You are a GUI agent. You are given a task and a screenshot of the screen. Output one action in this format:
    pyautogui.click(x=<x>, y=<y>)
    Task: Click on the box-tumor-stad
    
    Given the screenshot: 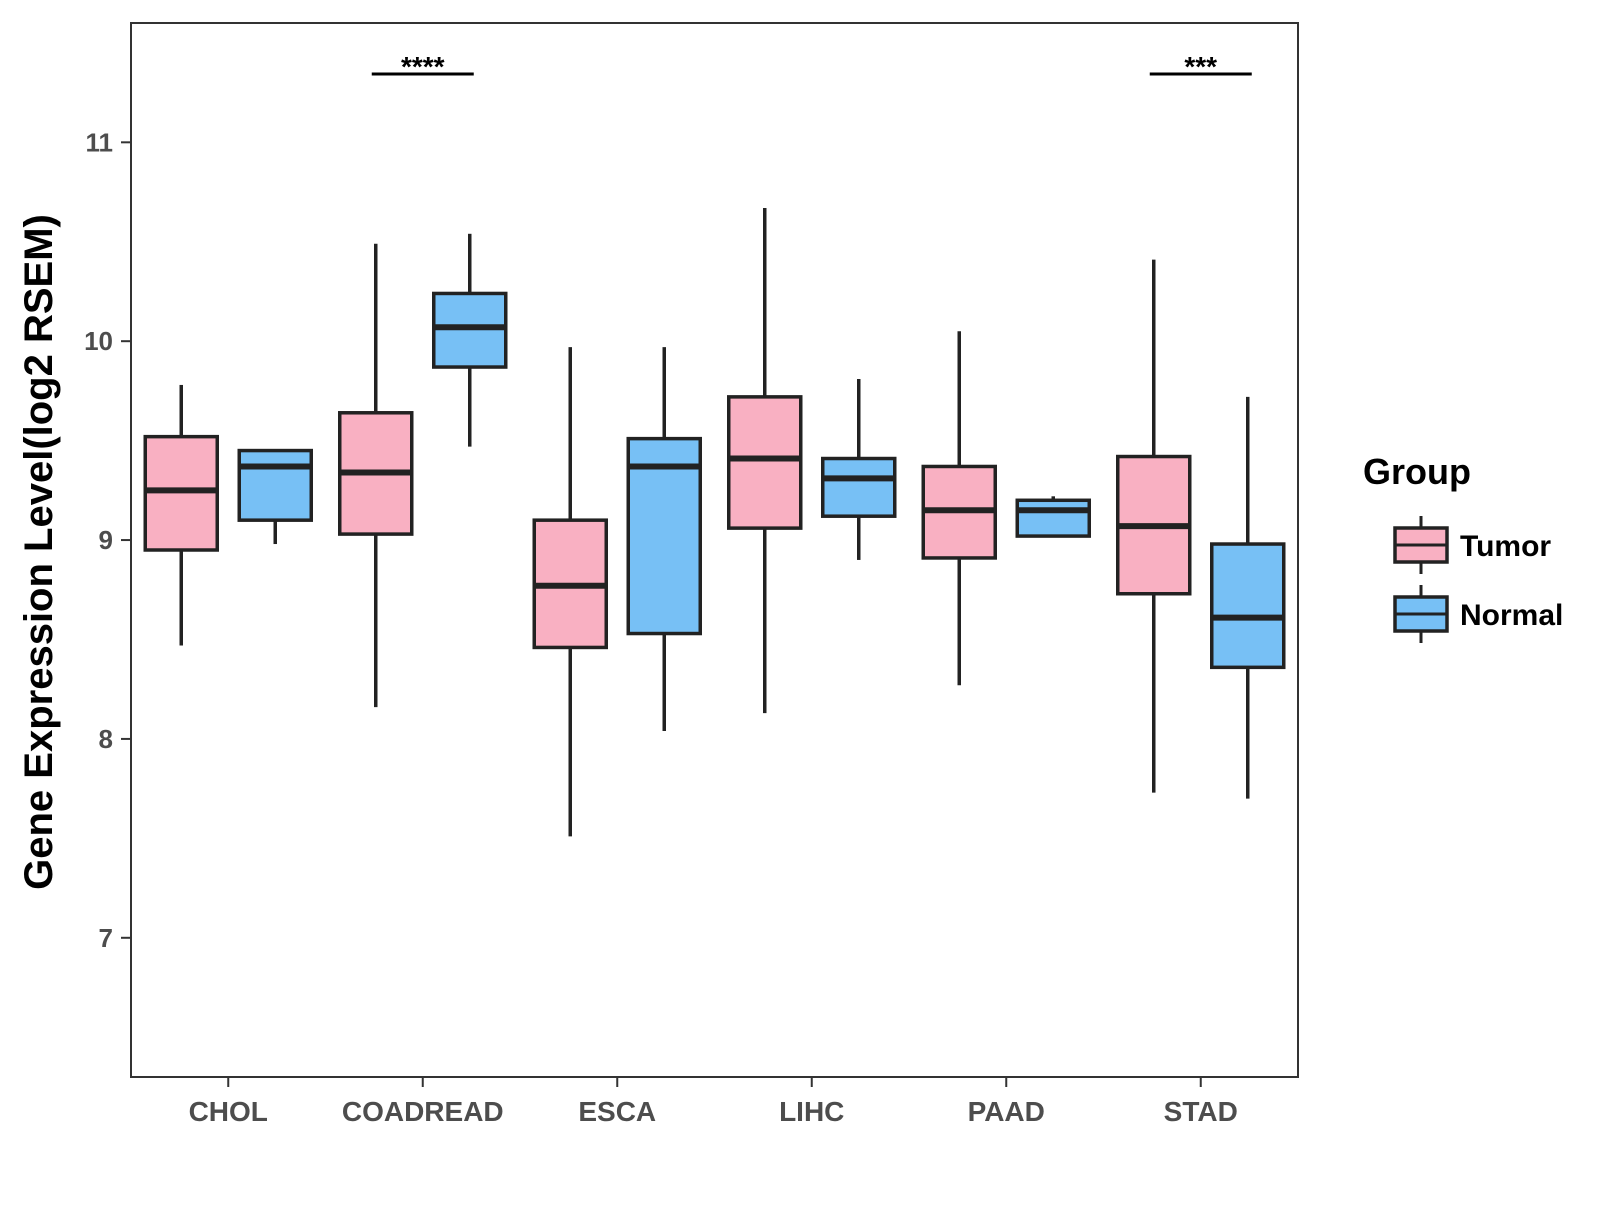 What is the action you would take?
    pyautogui.click(x=1154, y=526)
    